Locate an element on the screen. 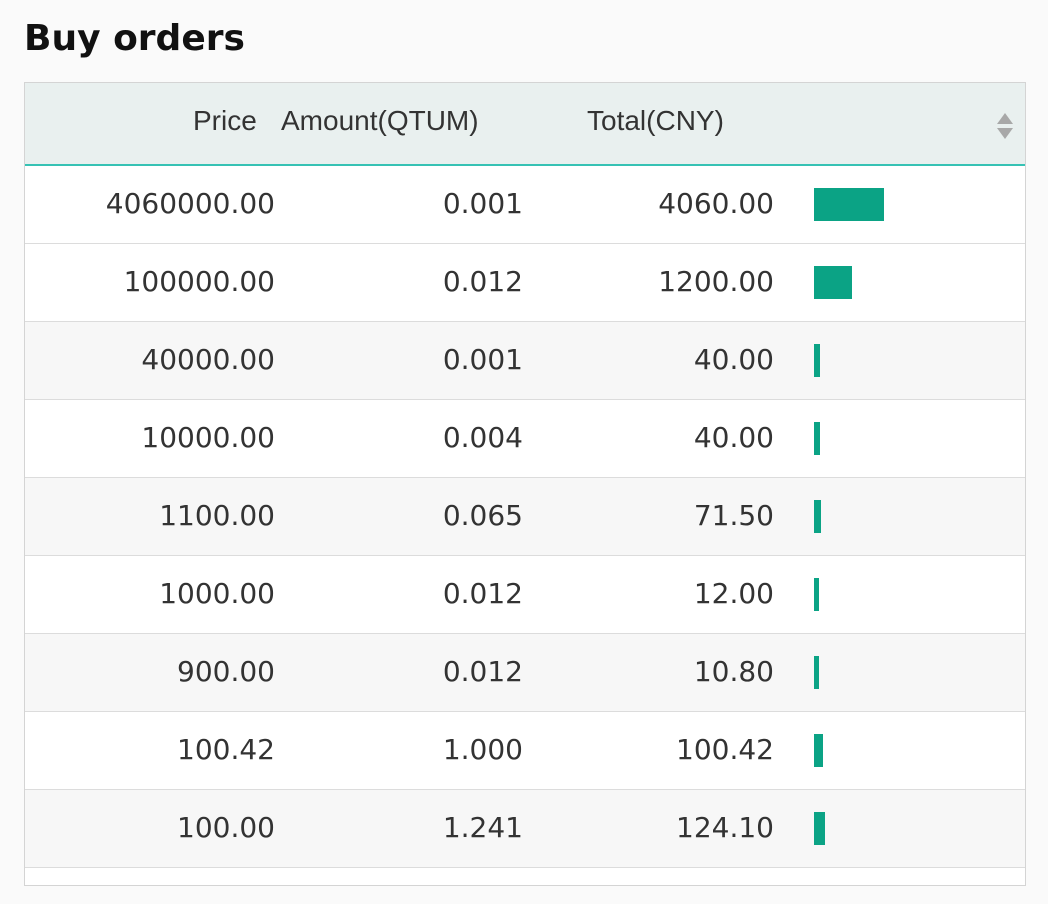 The image size is (1048, 904). total-cell: 100.42 is located at coordinates (725, 749).